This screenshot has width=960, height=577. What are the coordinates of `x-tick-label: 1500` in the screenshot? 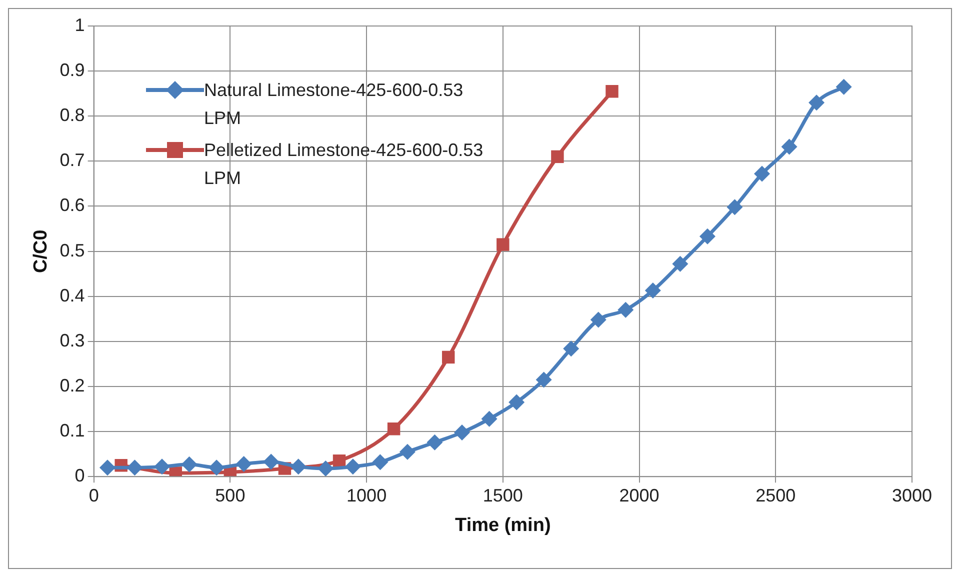 It's located at (502, 495).